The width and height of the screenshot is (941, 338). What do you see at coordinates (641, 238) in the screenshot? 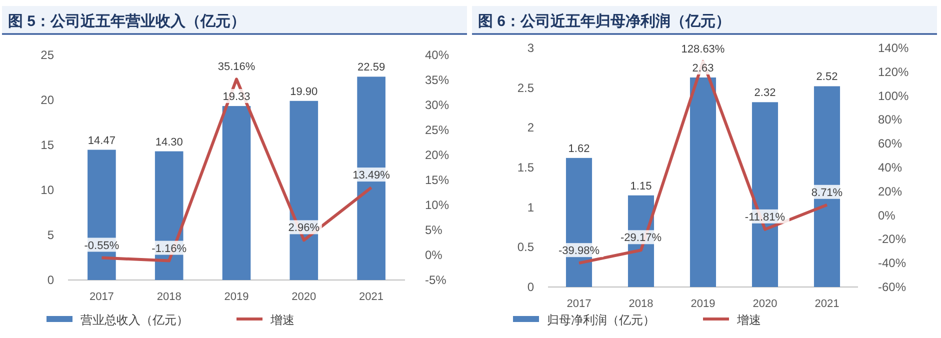
I see `data-label: -29.17%` at bounding box center [641, 238].